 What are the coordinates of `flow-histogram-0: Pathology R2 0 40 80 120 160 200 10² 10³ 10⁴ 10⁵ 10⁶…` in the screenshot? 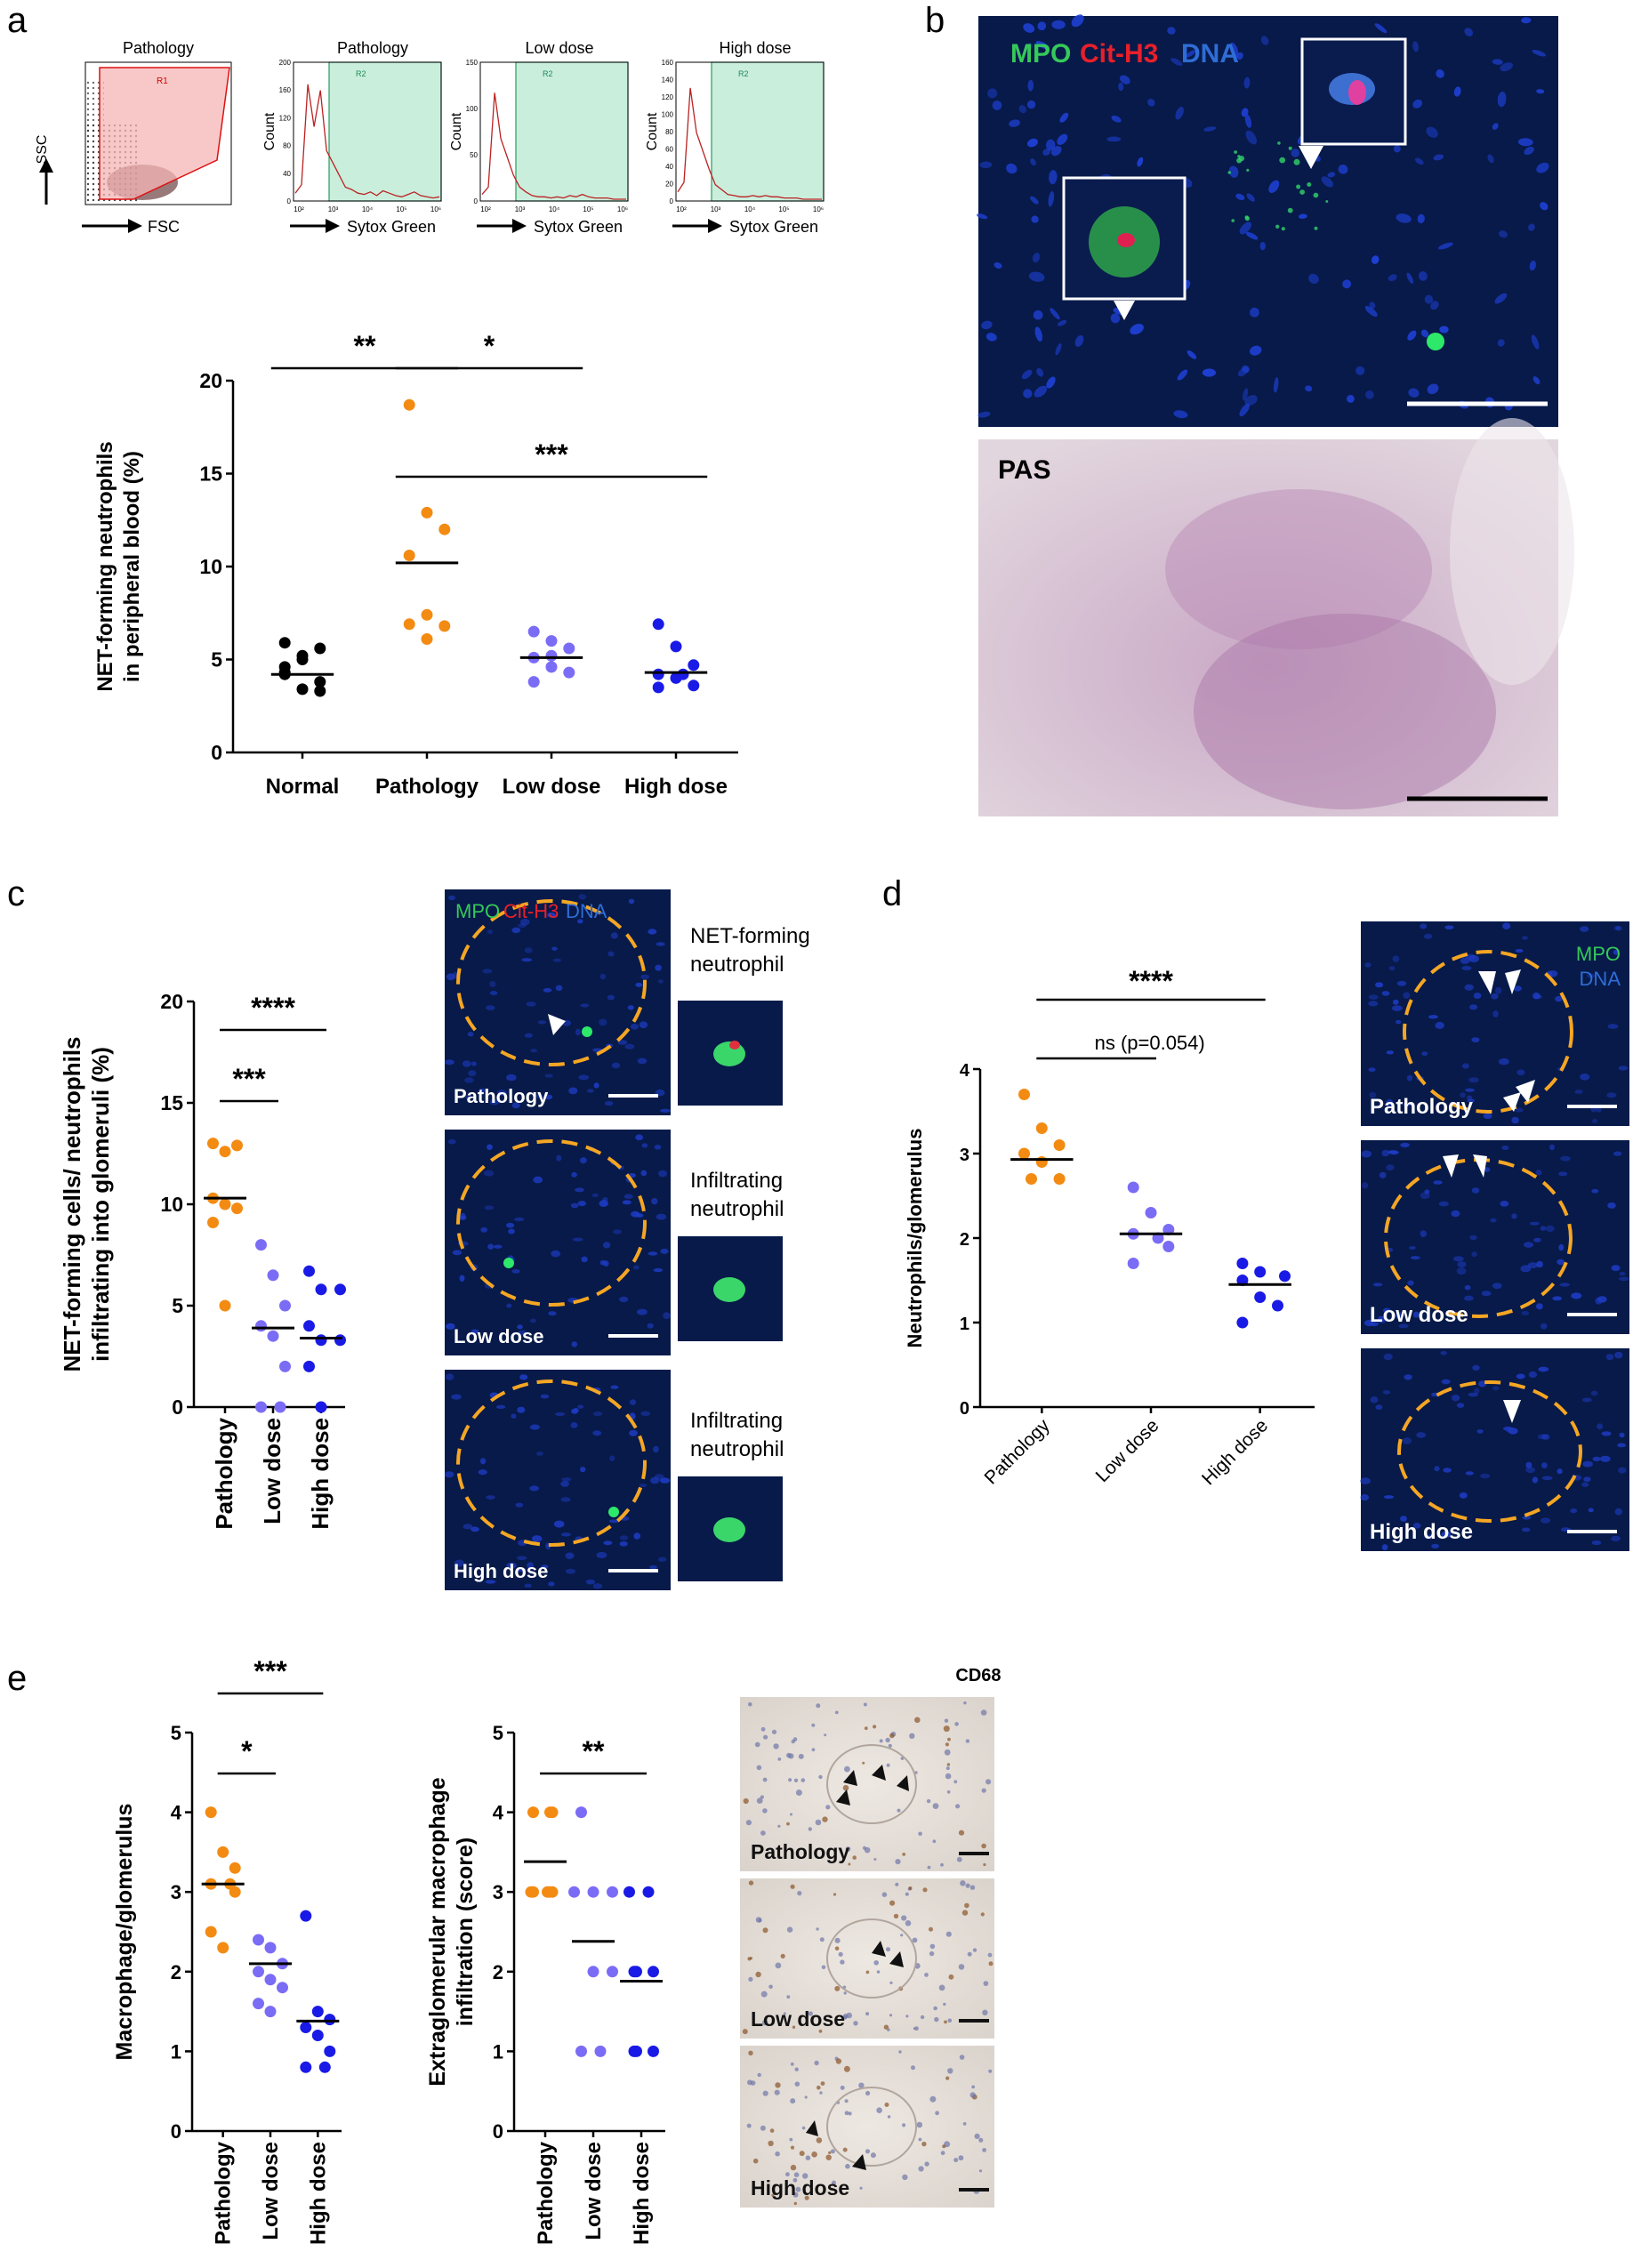 It's located at (352, 137).